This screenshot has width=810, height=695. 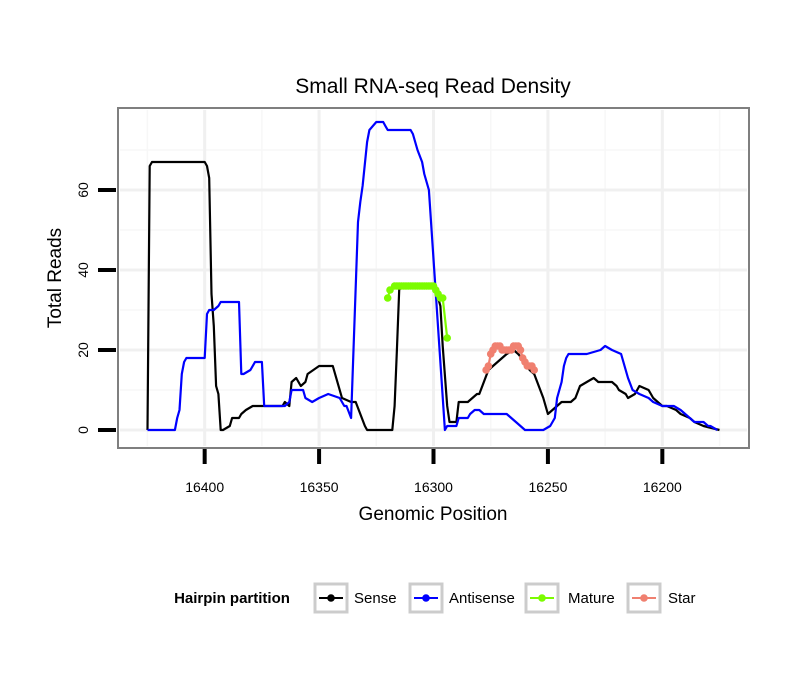 I want to click on legend-marker-mature, so click(x=542, y=598).